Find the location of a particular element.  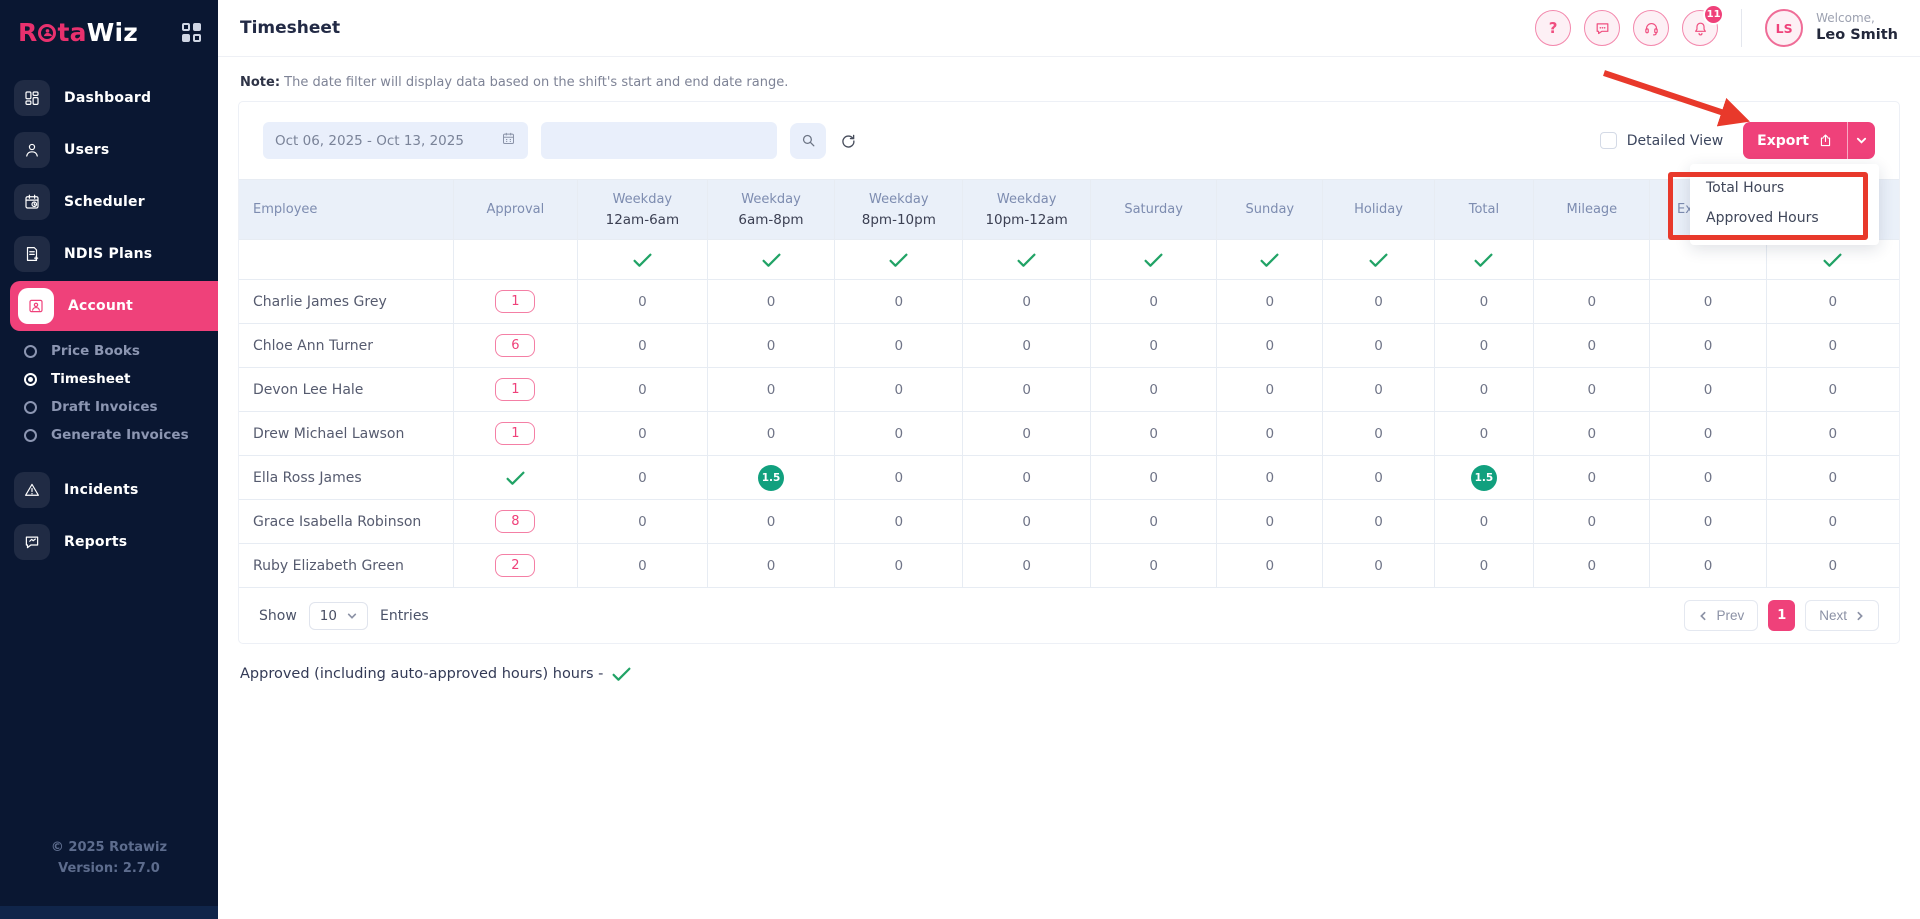

sidebar-item-timesheet: Timesheet is located at coordinates (109, 379).